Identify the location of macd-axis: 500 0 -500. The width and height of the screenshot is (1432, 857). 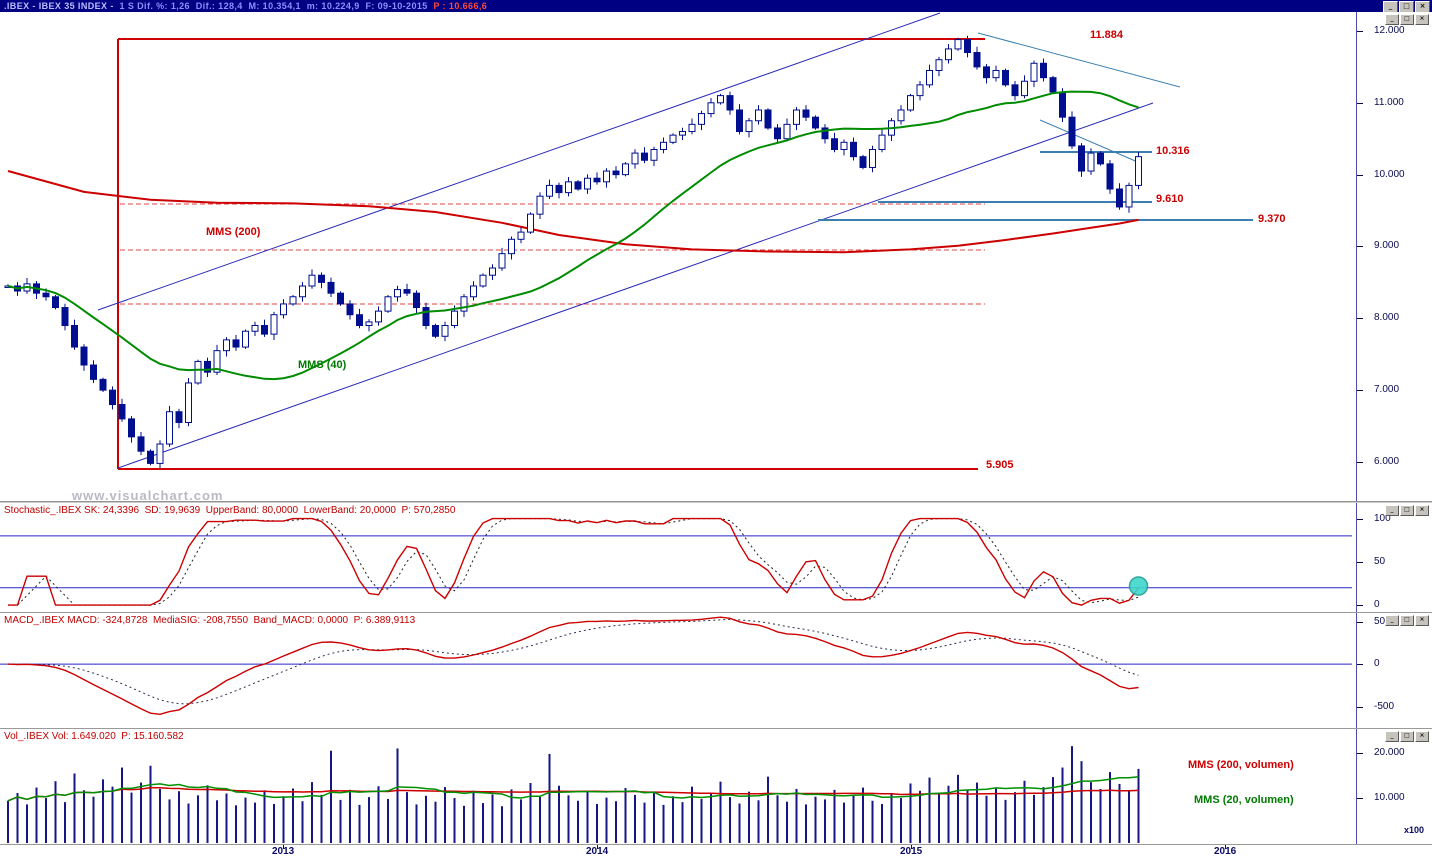
(1394, 670).